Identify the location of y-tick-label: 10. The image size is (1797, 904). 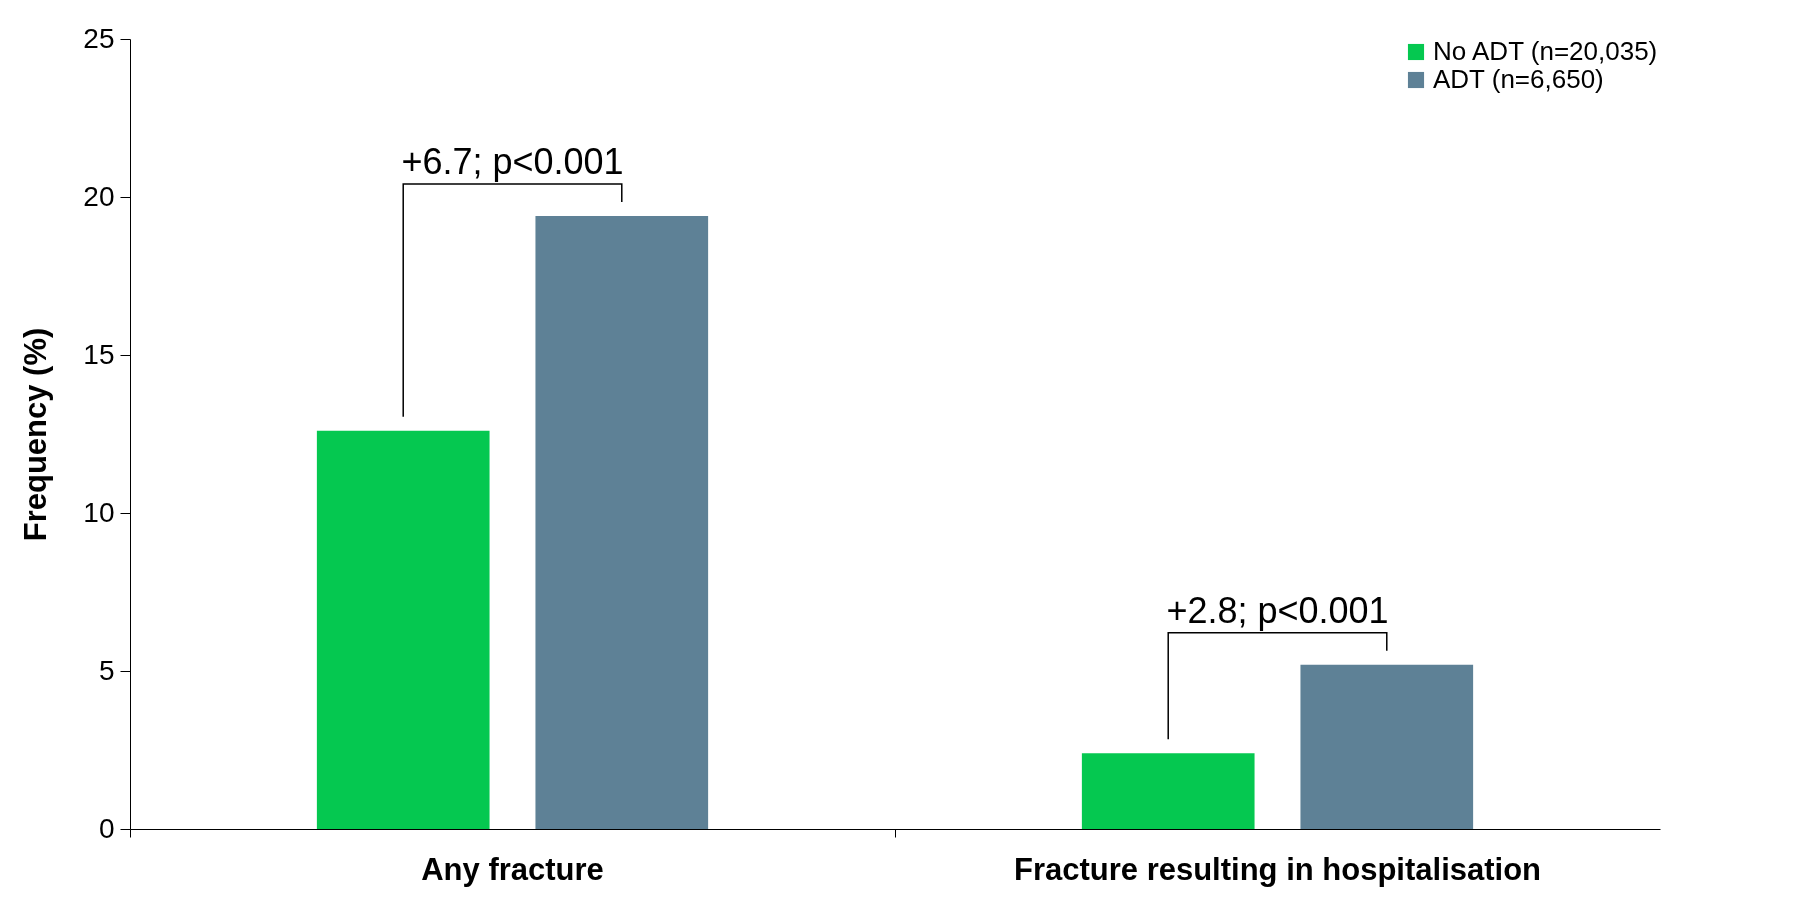
(99, 512).